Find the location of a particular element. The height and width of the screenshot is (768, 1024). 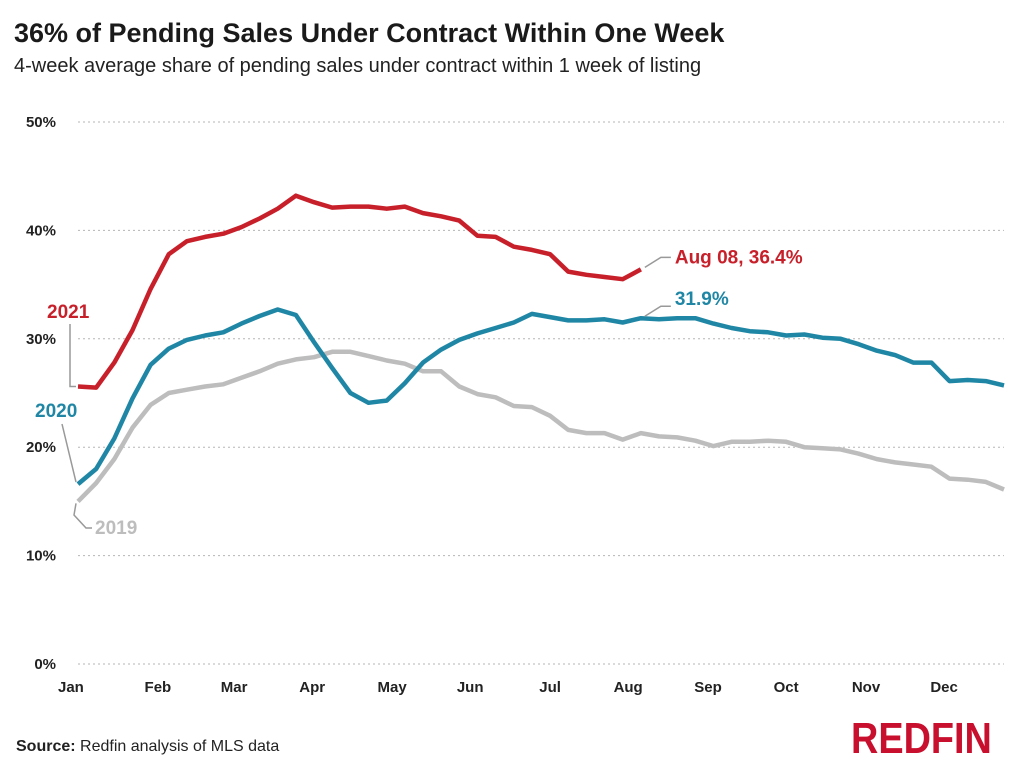

y-tick-label: 30% is located at coordinates (41, 339).